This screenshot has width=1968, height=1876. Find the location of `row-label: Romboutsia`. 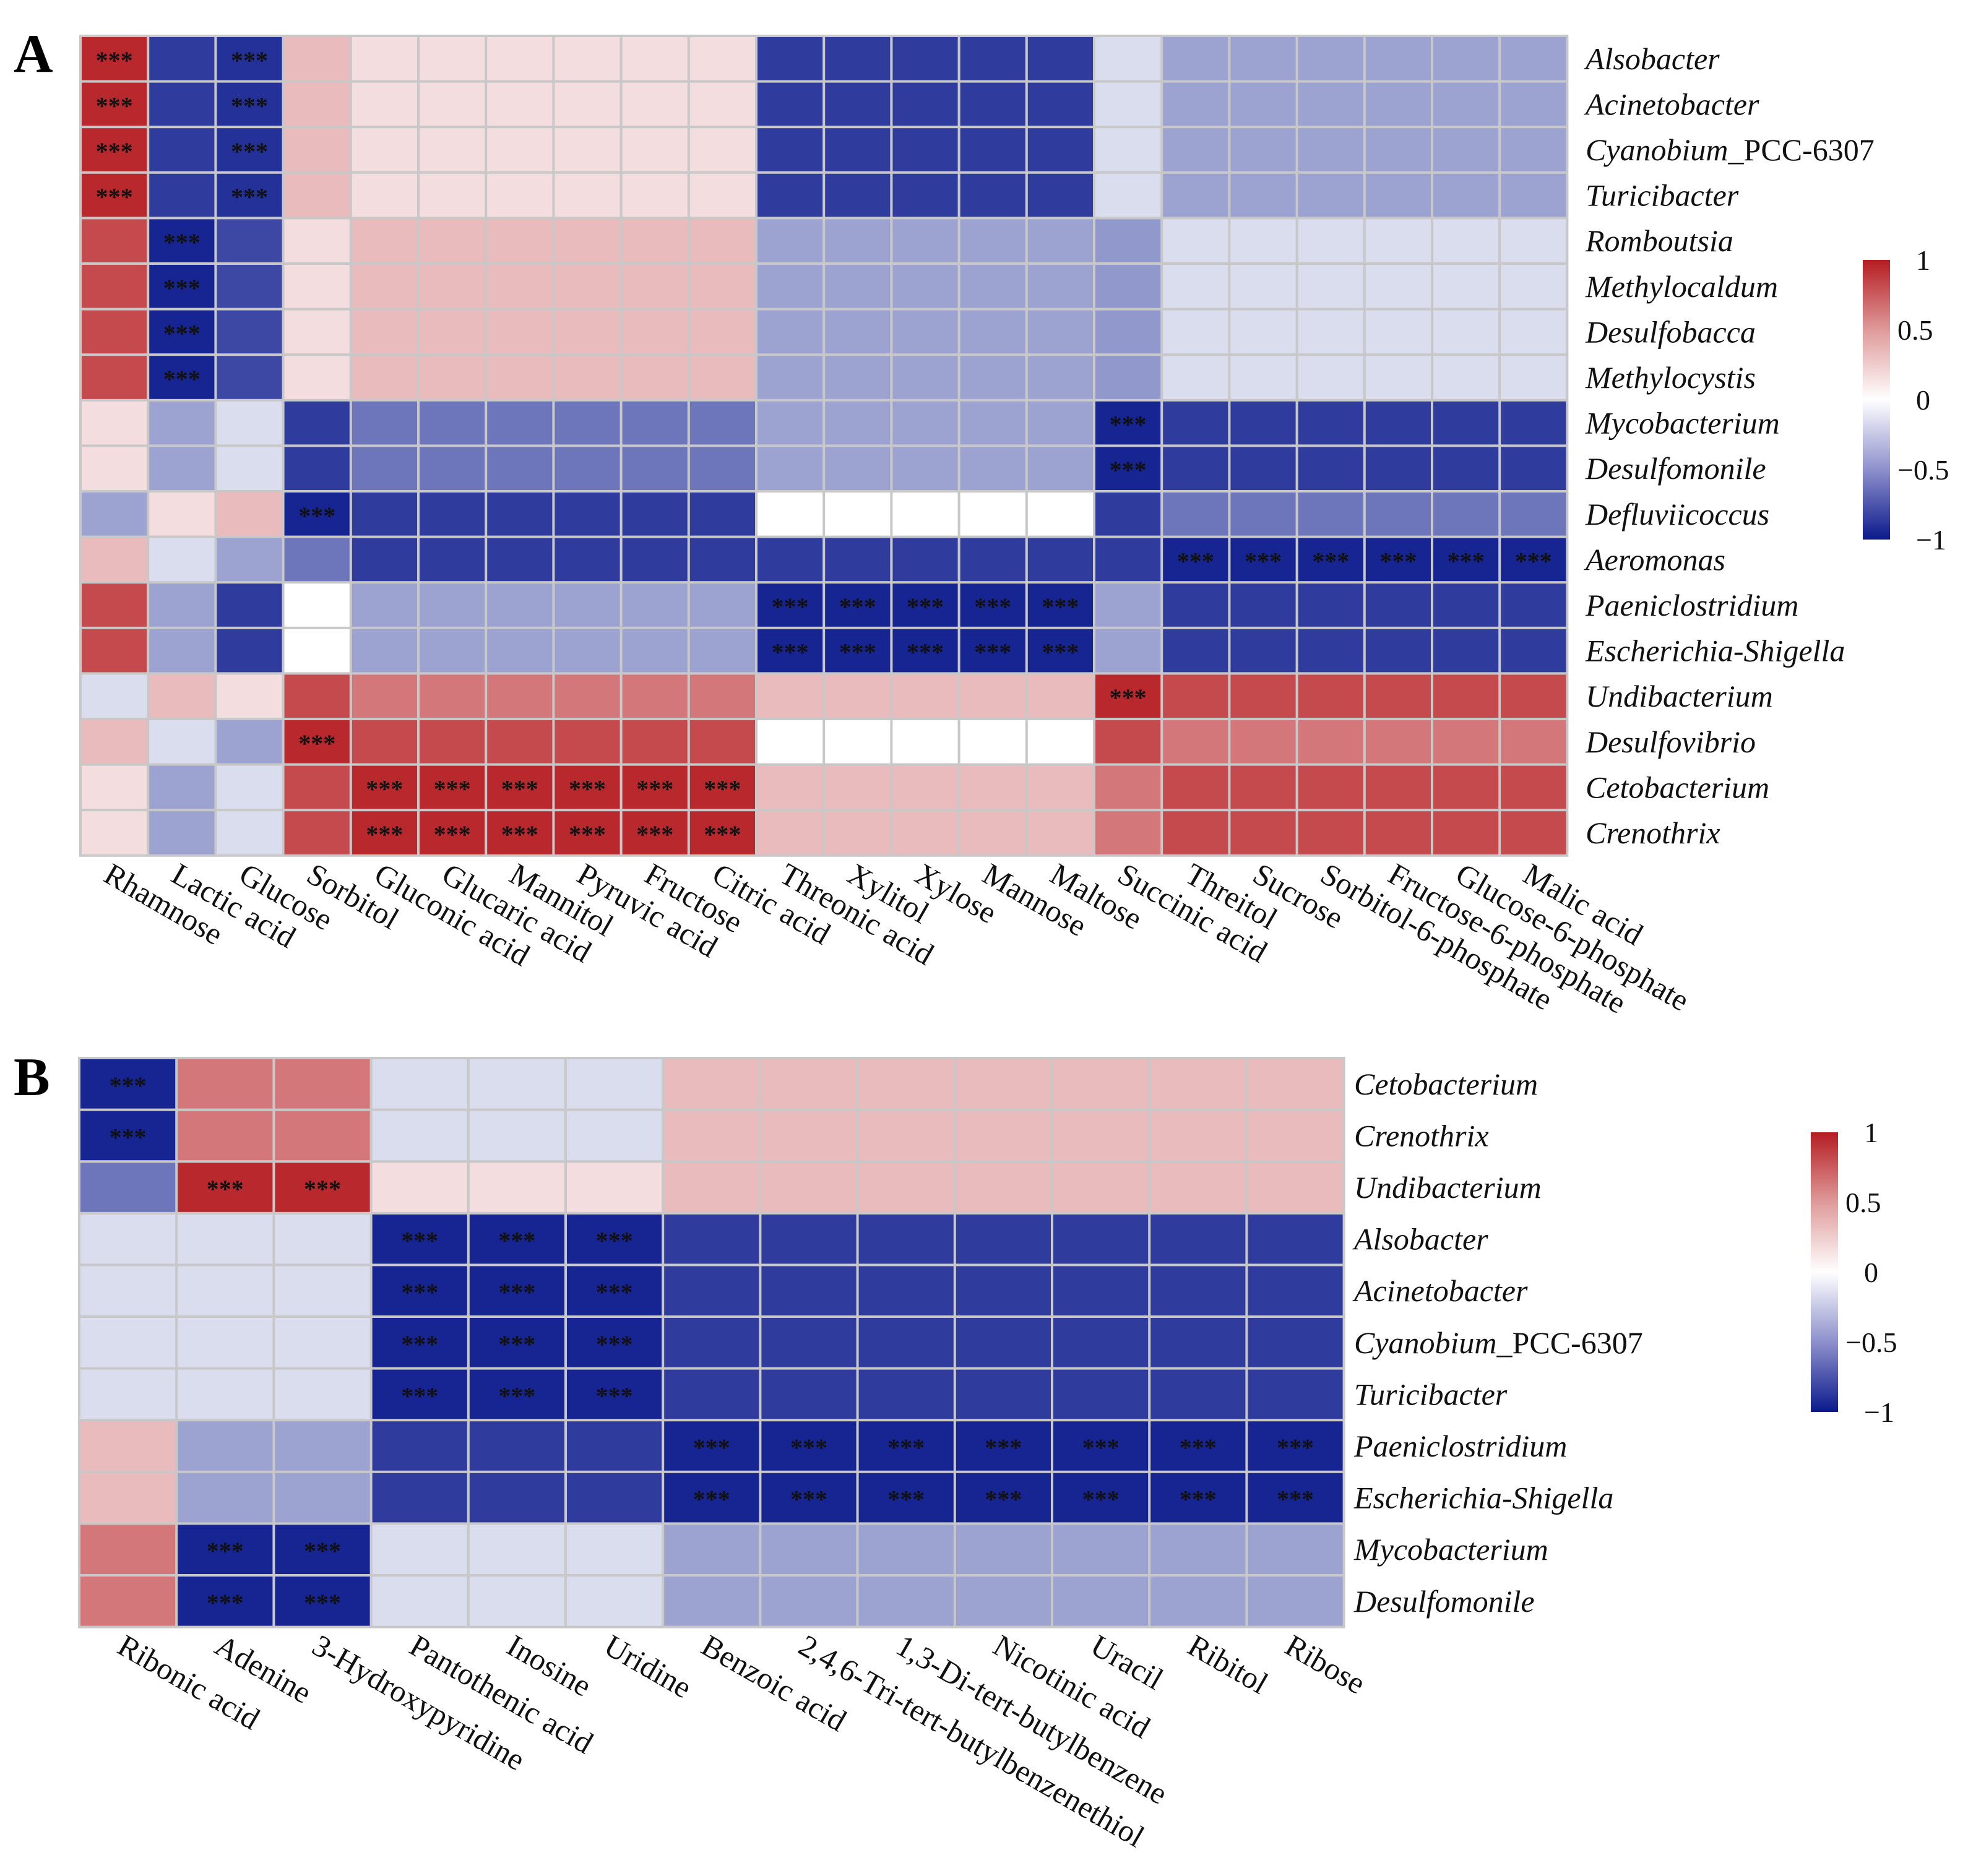

row-label: Romboutsia is located at coordinates (1659, 241).